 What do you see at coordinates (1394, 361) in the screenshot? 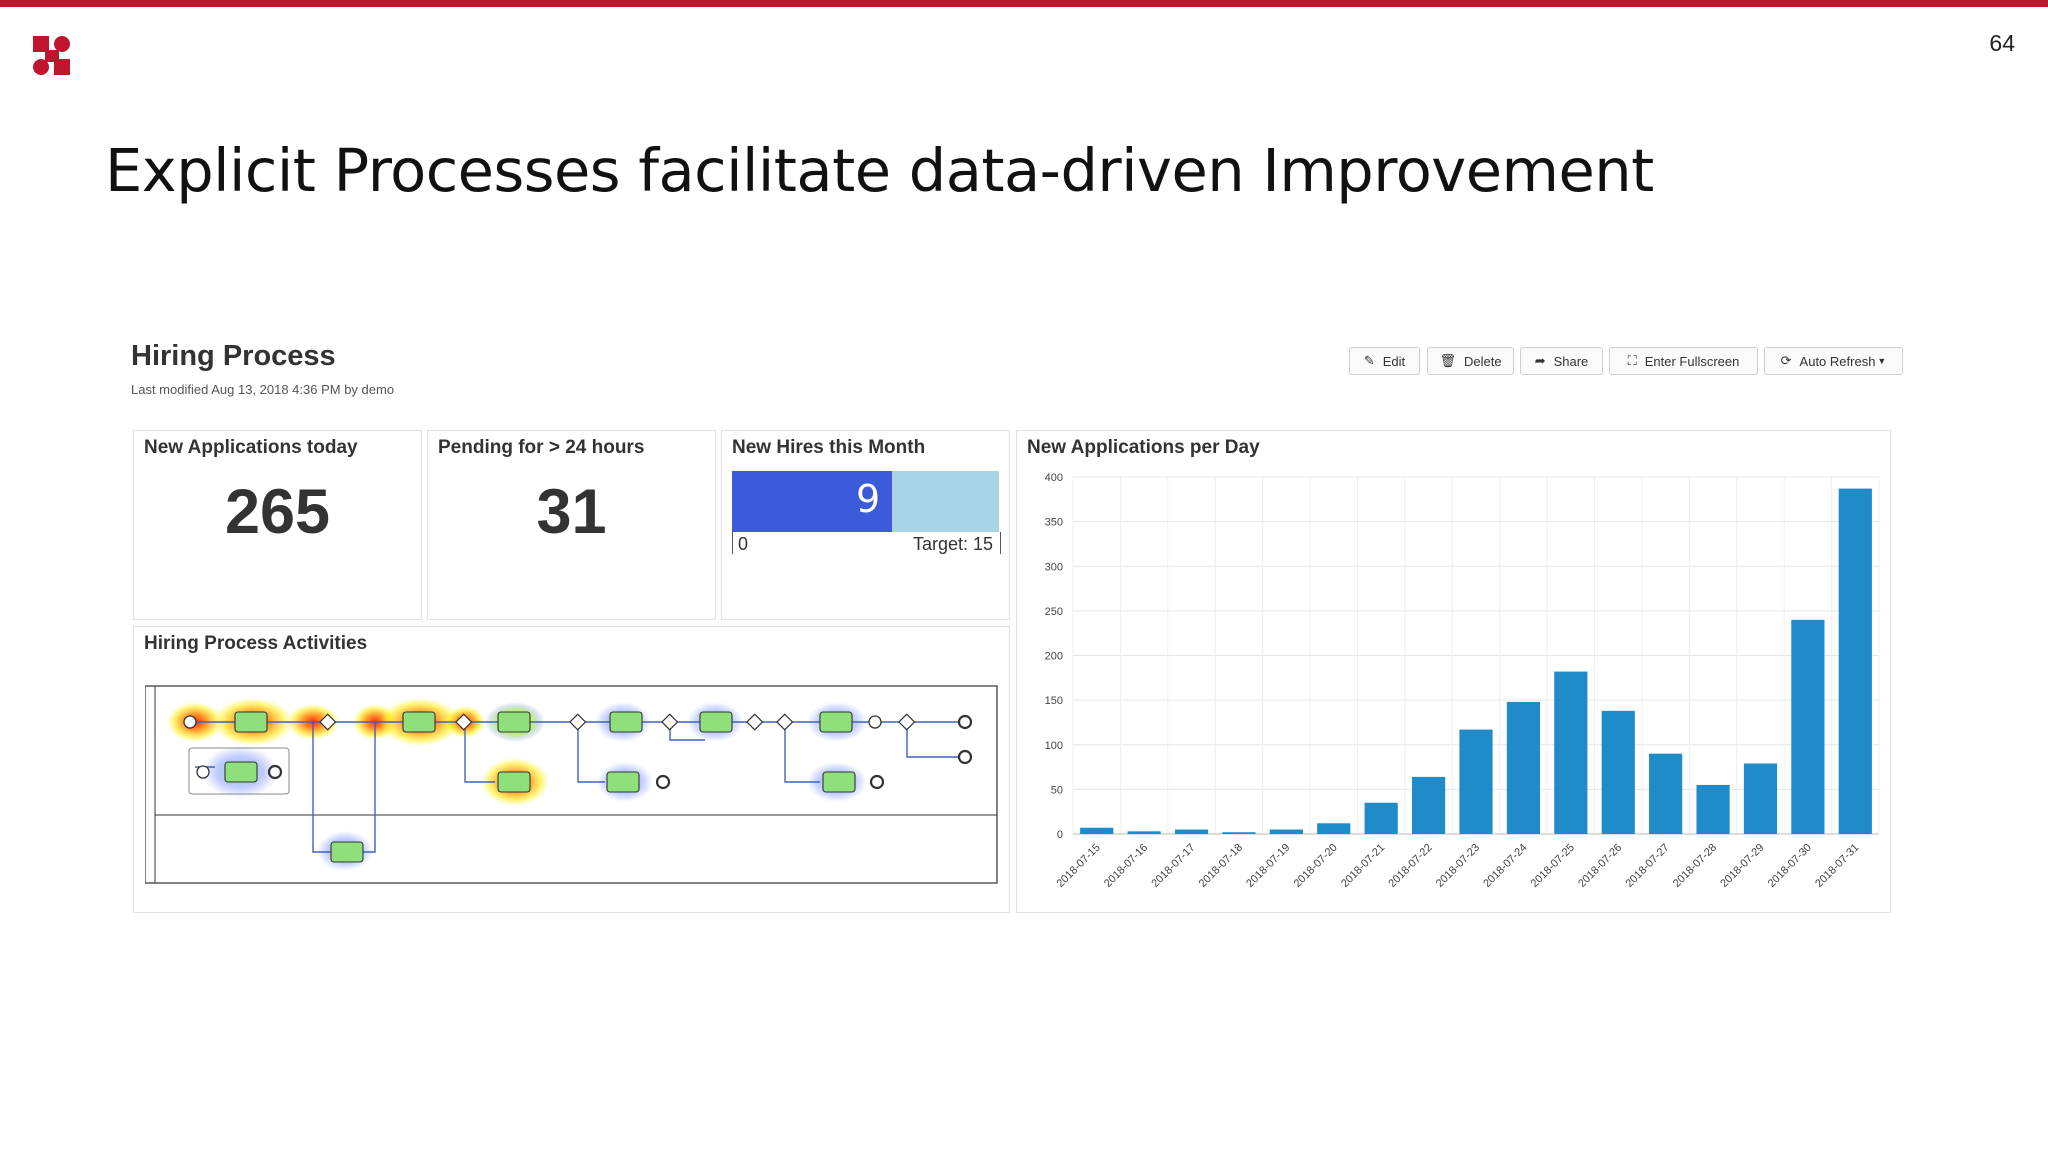
I see `edit-button-label: Edit` at bounding box center [1394, 361].